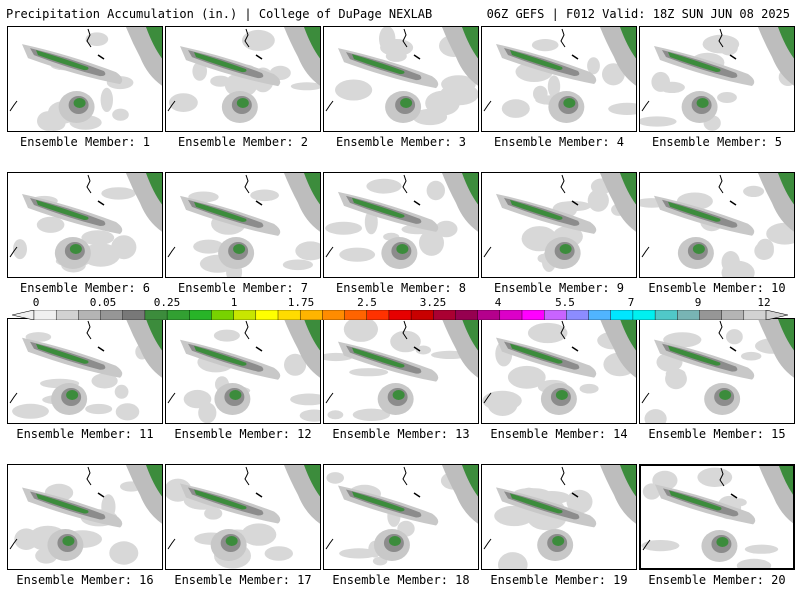 This screenshot has width=800, height=600. Describe the element at coordinates (717, 580) in the screenshot. I see `ensemble-member-label: Ensemble Member: 20` at that location.